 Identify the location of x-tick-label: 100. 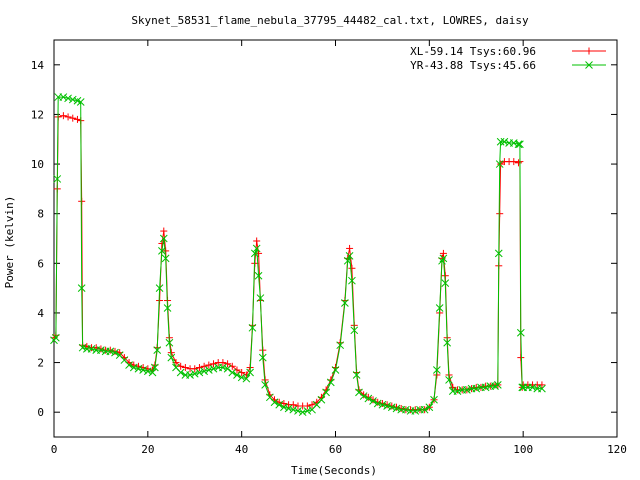
(523, 449).